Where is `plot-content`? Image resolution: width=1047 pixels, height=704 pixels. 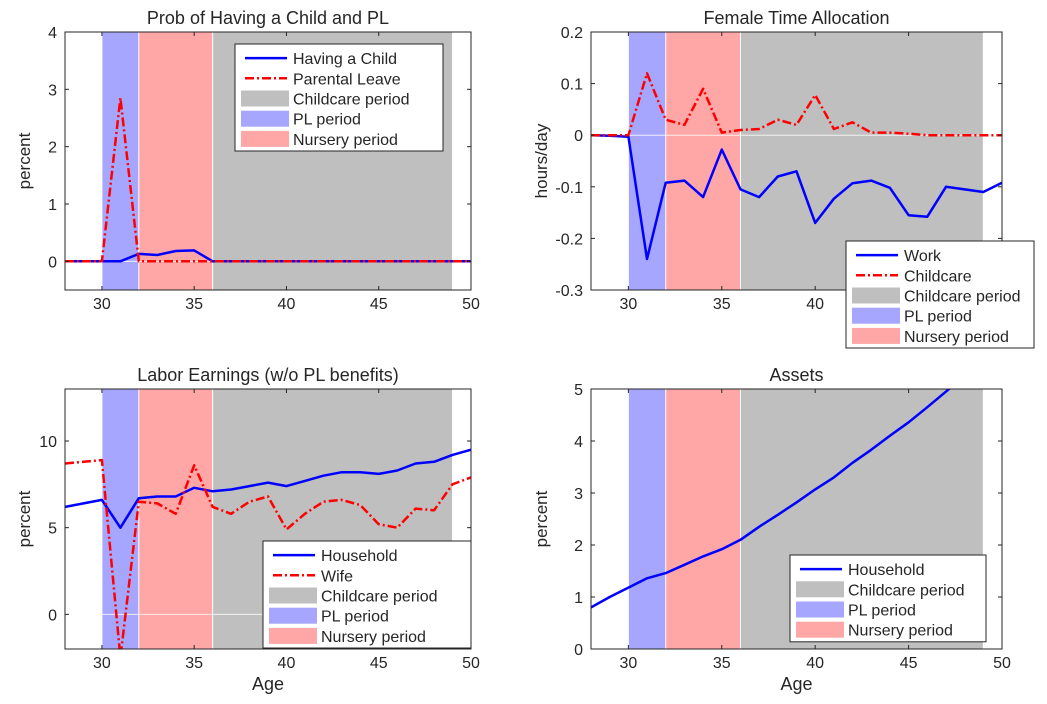 plot-content is located at coordinates (787, 519).